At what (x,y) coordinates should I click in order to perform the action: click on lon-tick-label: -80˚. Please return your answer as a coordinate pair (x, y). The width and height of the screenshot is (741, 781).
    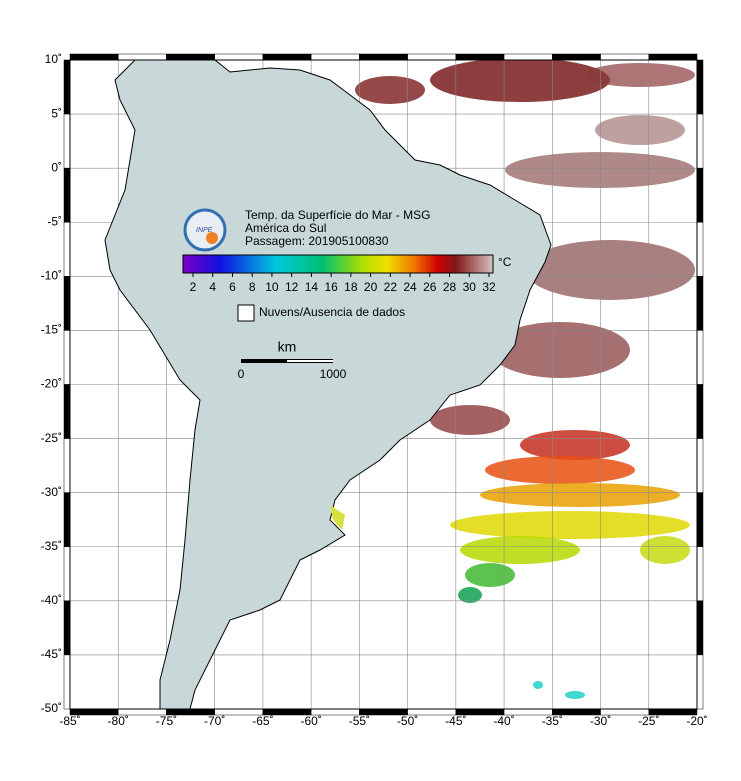
    Looking at the image, I should click on (118, 721).